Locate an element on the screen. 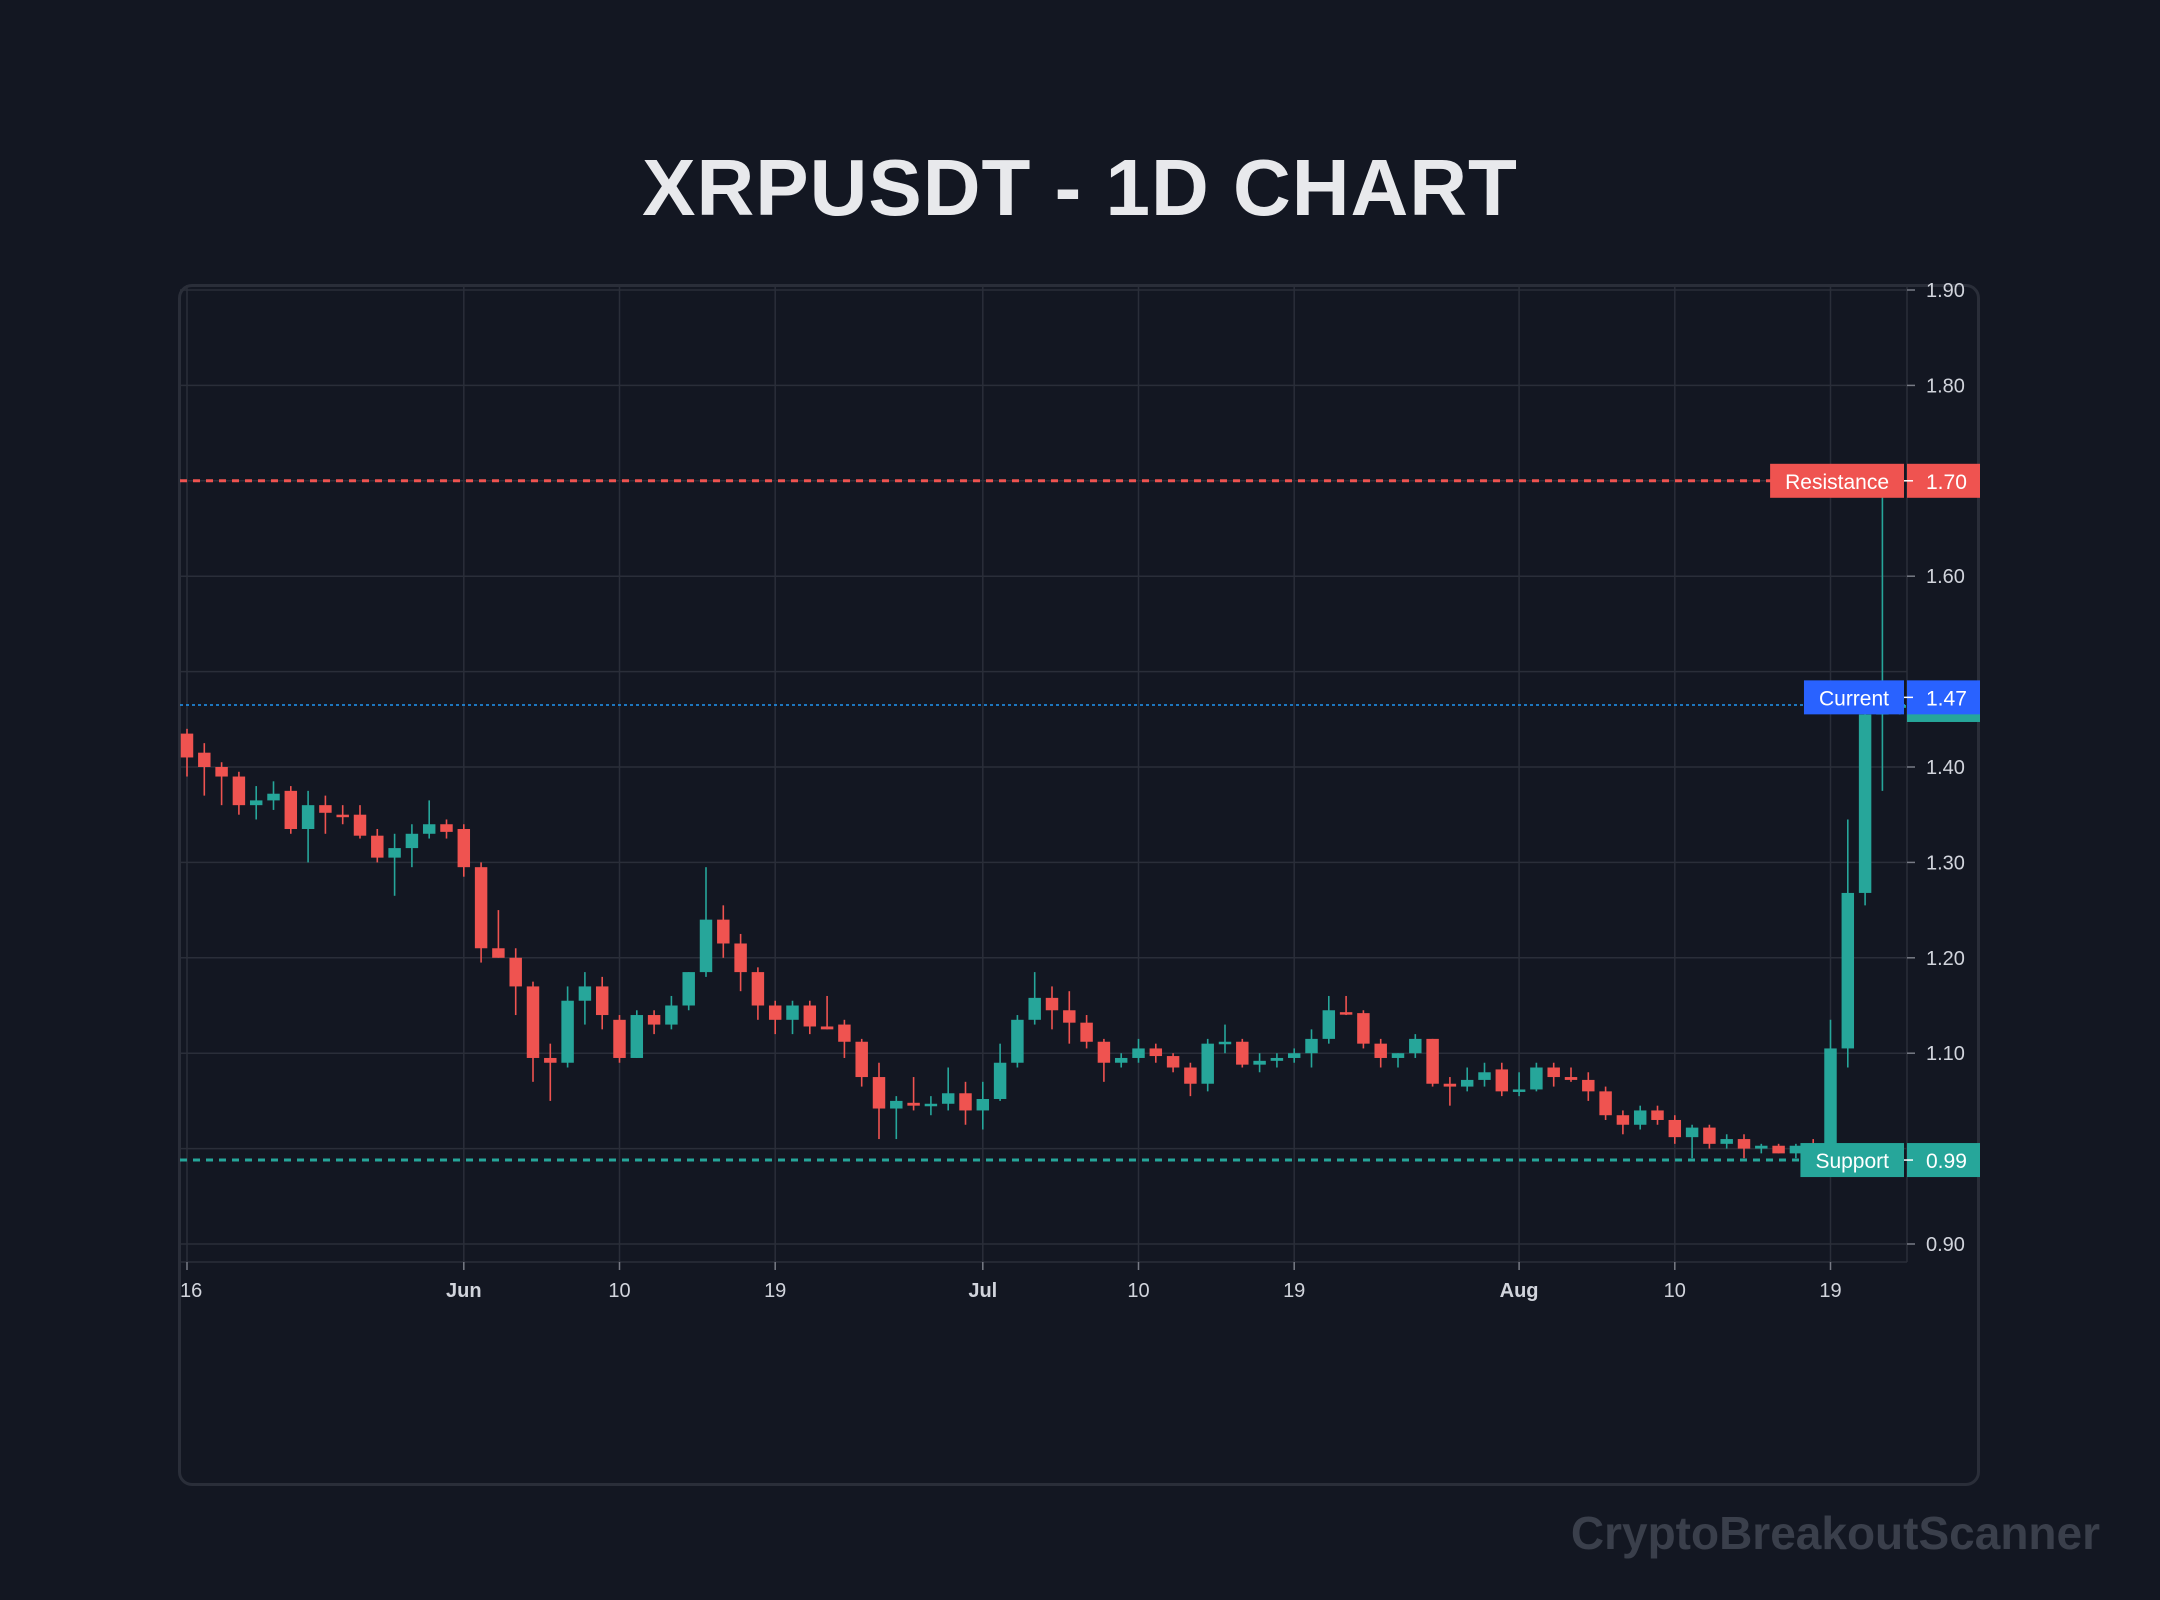  resistance-label: Resistance is located at coordinates (1837, 482).